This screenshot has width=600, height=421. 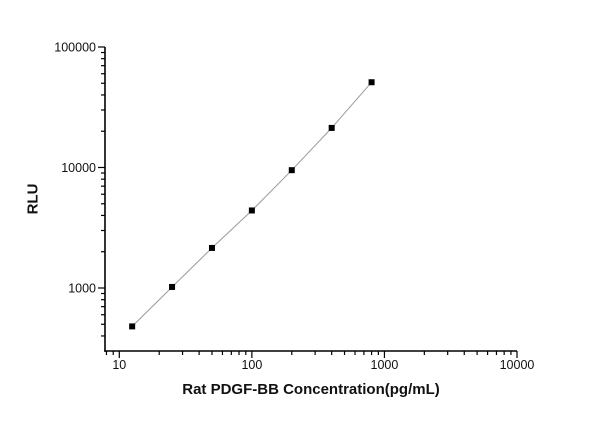 What do you see at coordinates (75, 48) in the screenshot?
I see `y-tick-label: 100000` at bounding box center [75, 48].